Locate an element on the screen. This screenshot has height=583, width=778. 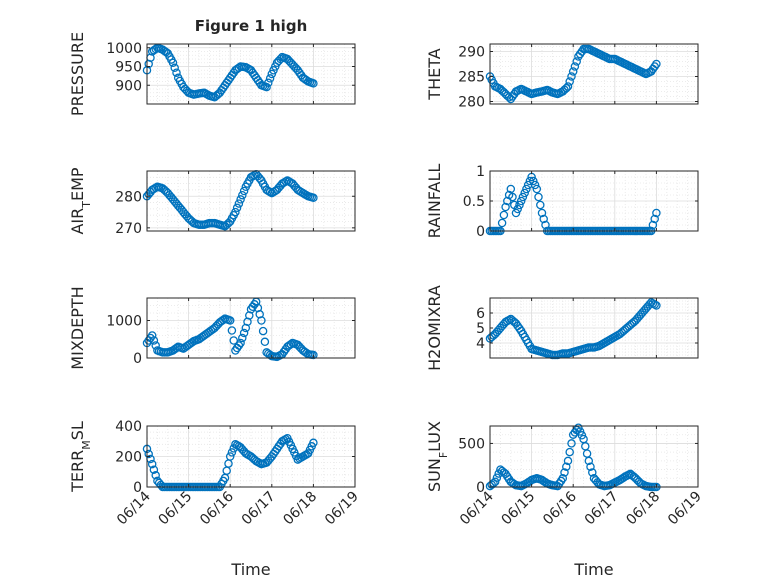
x-tick-label: 06/18 is located at coordinates (643, 509).